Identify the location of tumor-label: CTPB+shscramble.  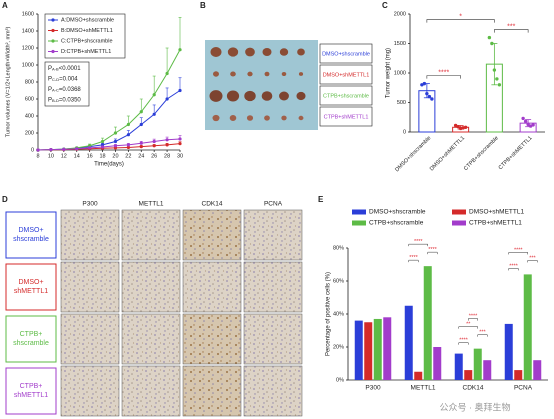
(346, 96).